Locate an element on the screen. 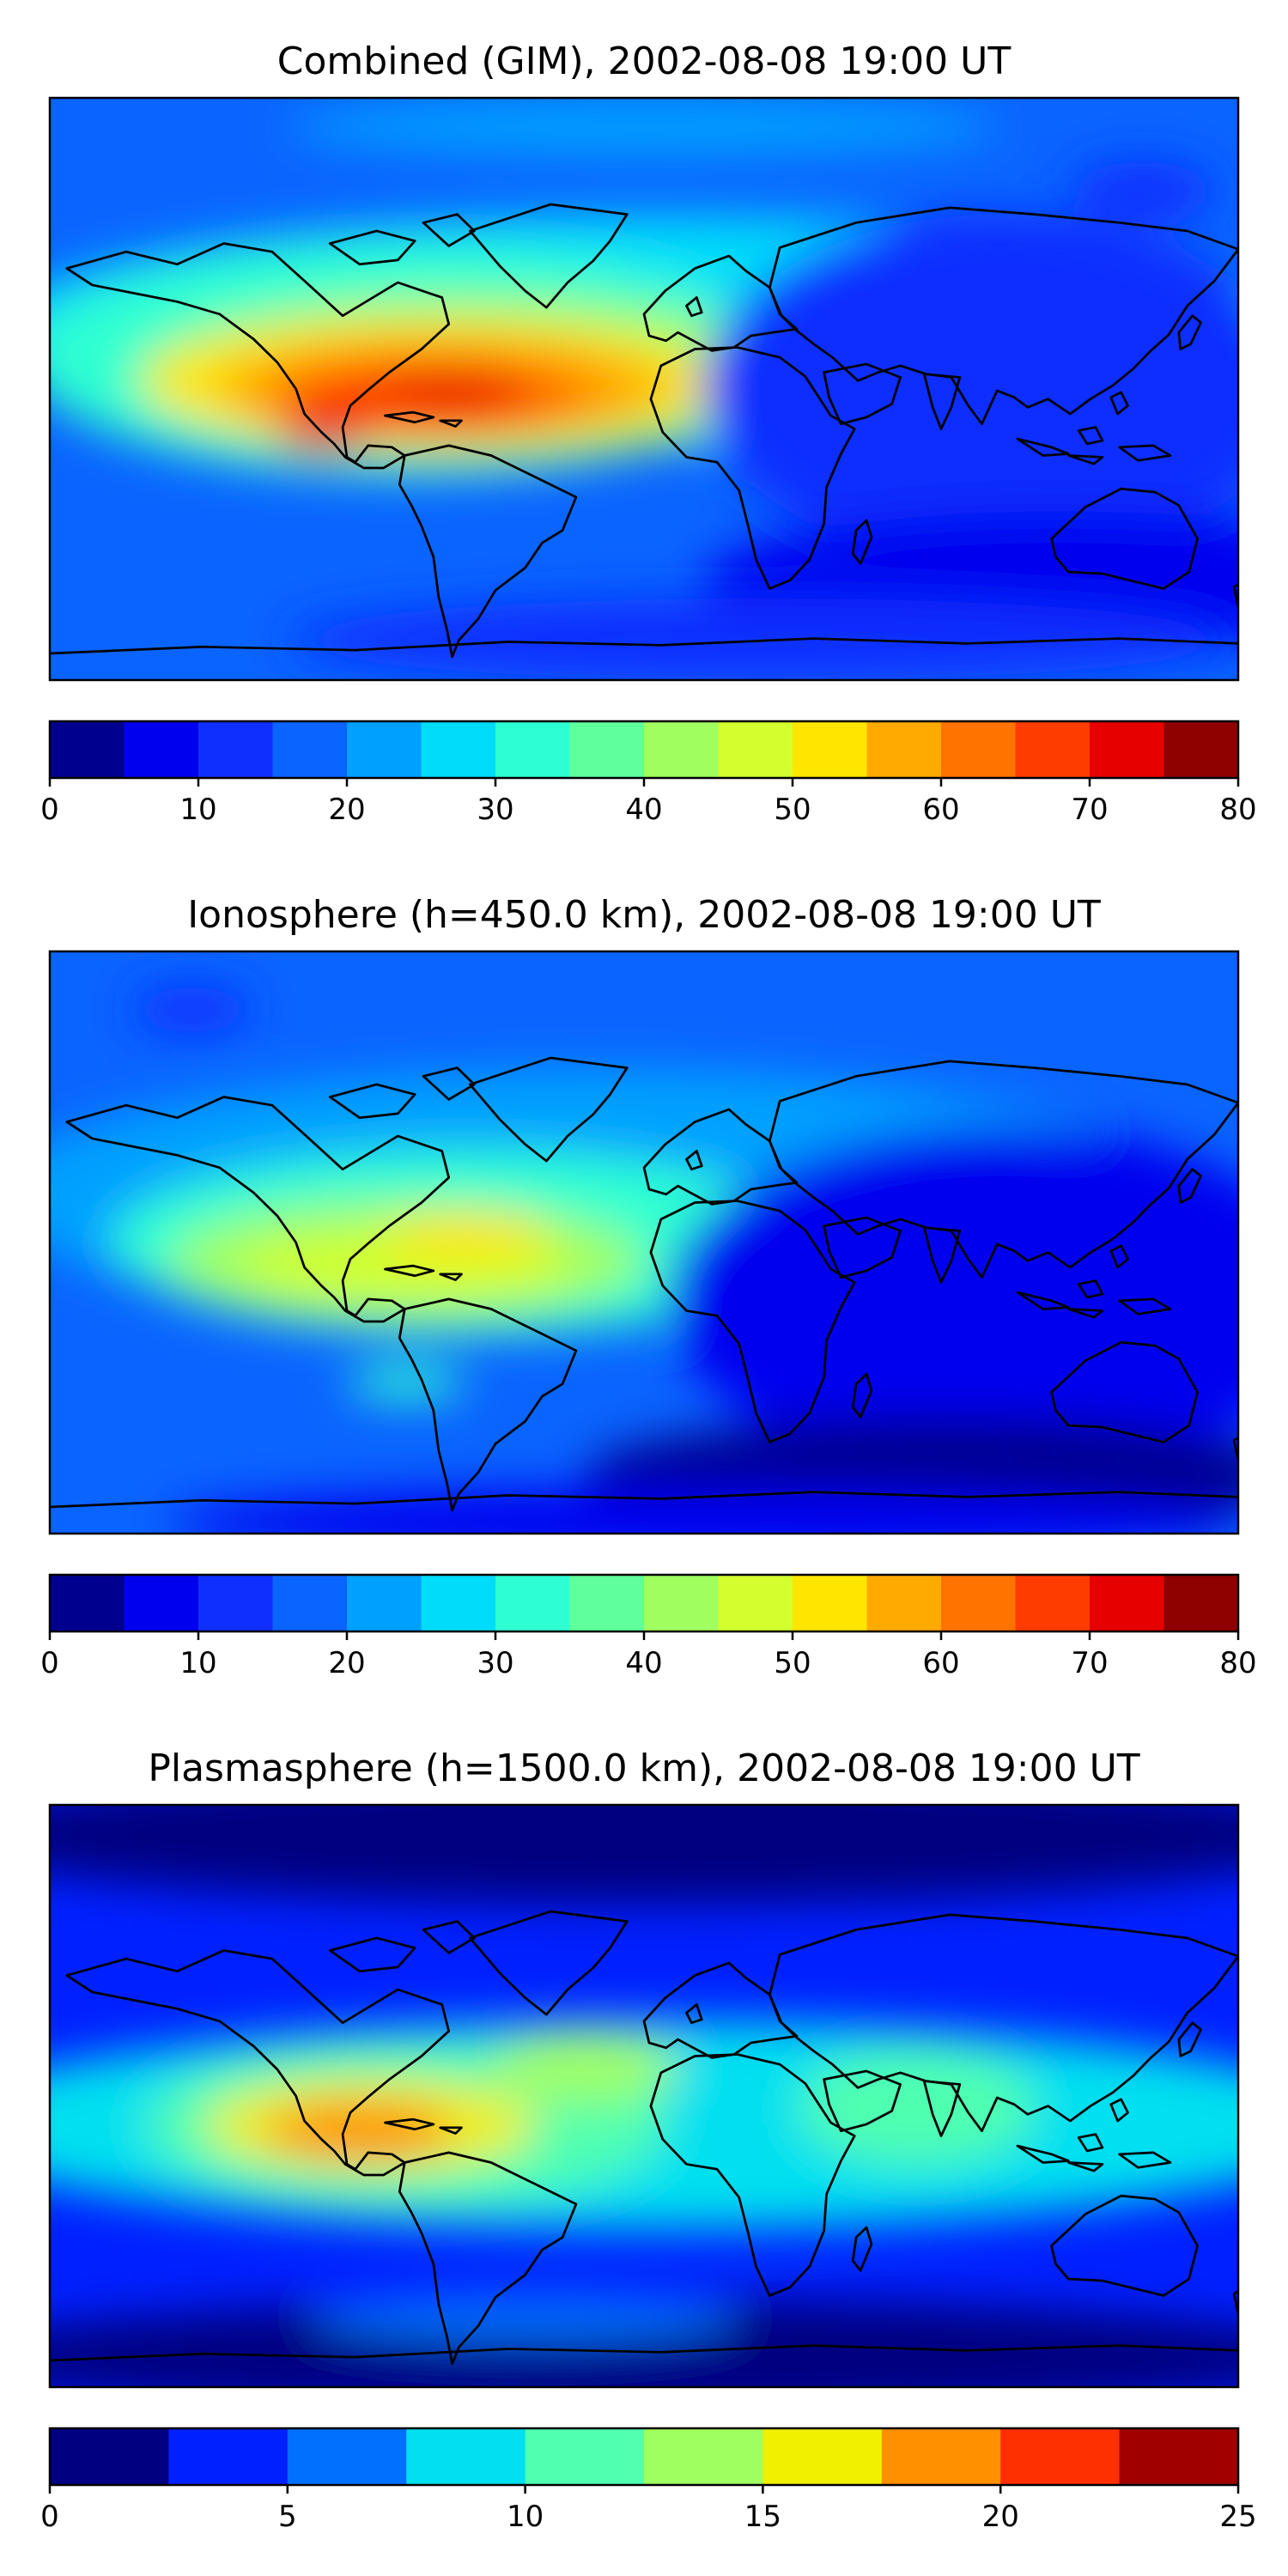 The image size is (1288, 2576). panel-title-combined: Combined (GIM), 2002-08-08 19:00 UT is located at coordinates (644, 61).